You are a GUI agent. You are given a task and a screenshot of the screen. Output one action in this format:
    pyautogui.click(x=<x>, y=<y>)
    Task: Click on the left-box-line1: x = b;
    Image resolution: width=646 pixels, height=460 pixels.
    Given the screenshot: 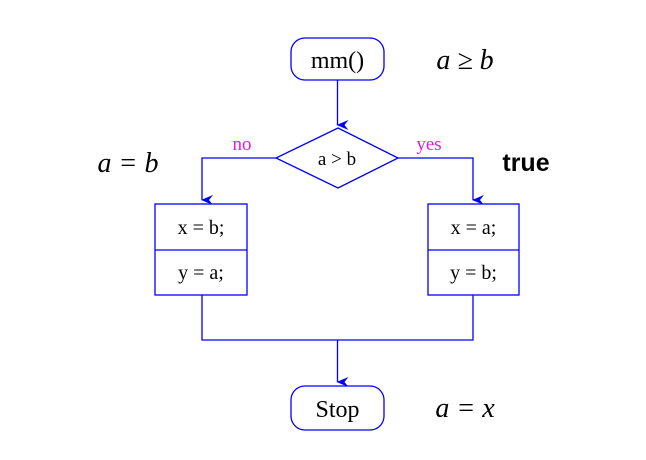 What is the action you would take?
    pyautogui.click(x=201, y=228)
    